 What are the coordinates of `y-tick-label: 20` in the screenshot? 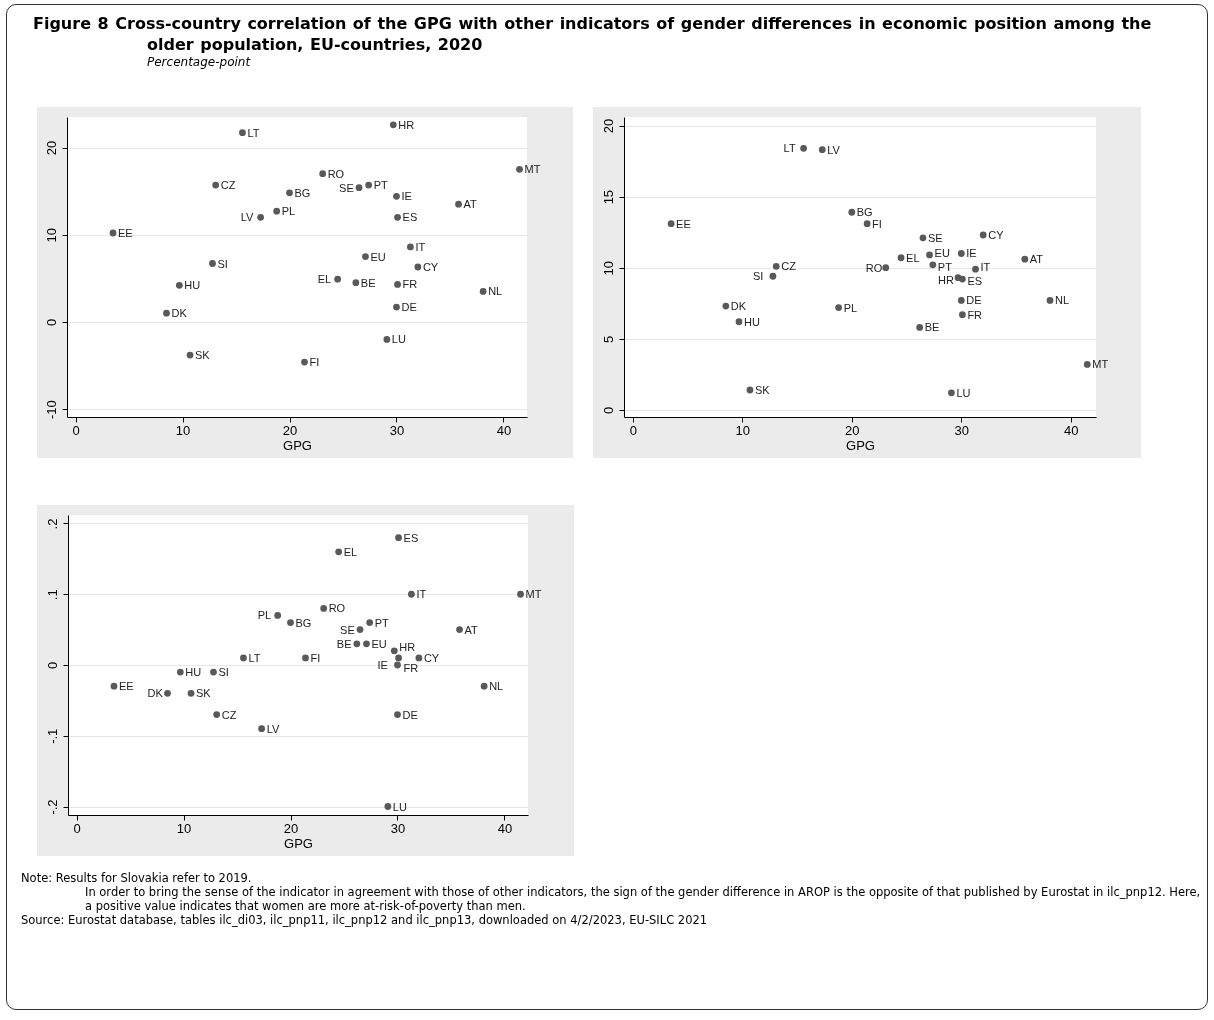 It's located at (608, 126).